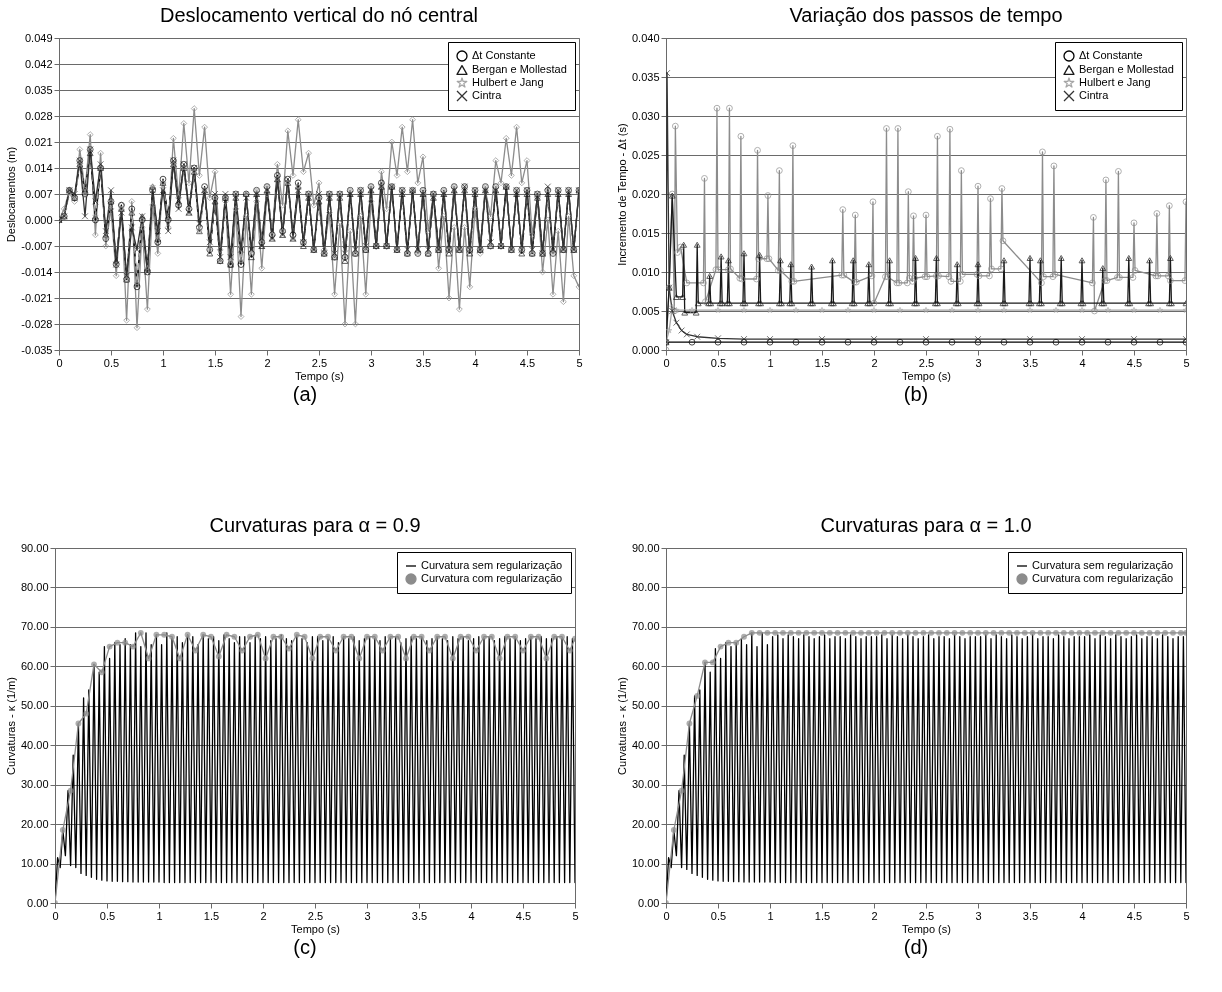 The image size is (1222, 992). I want to click on legend-label: Cintra, so click(1094, 95).